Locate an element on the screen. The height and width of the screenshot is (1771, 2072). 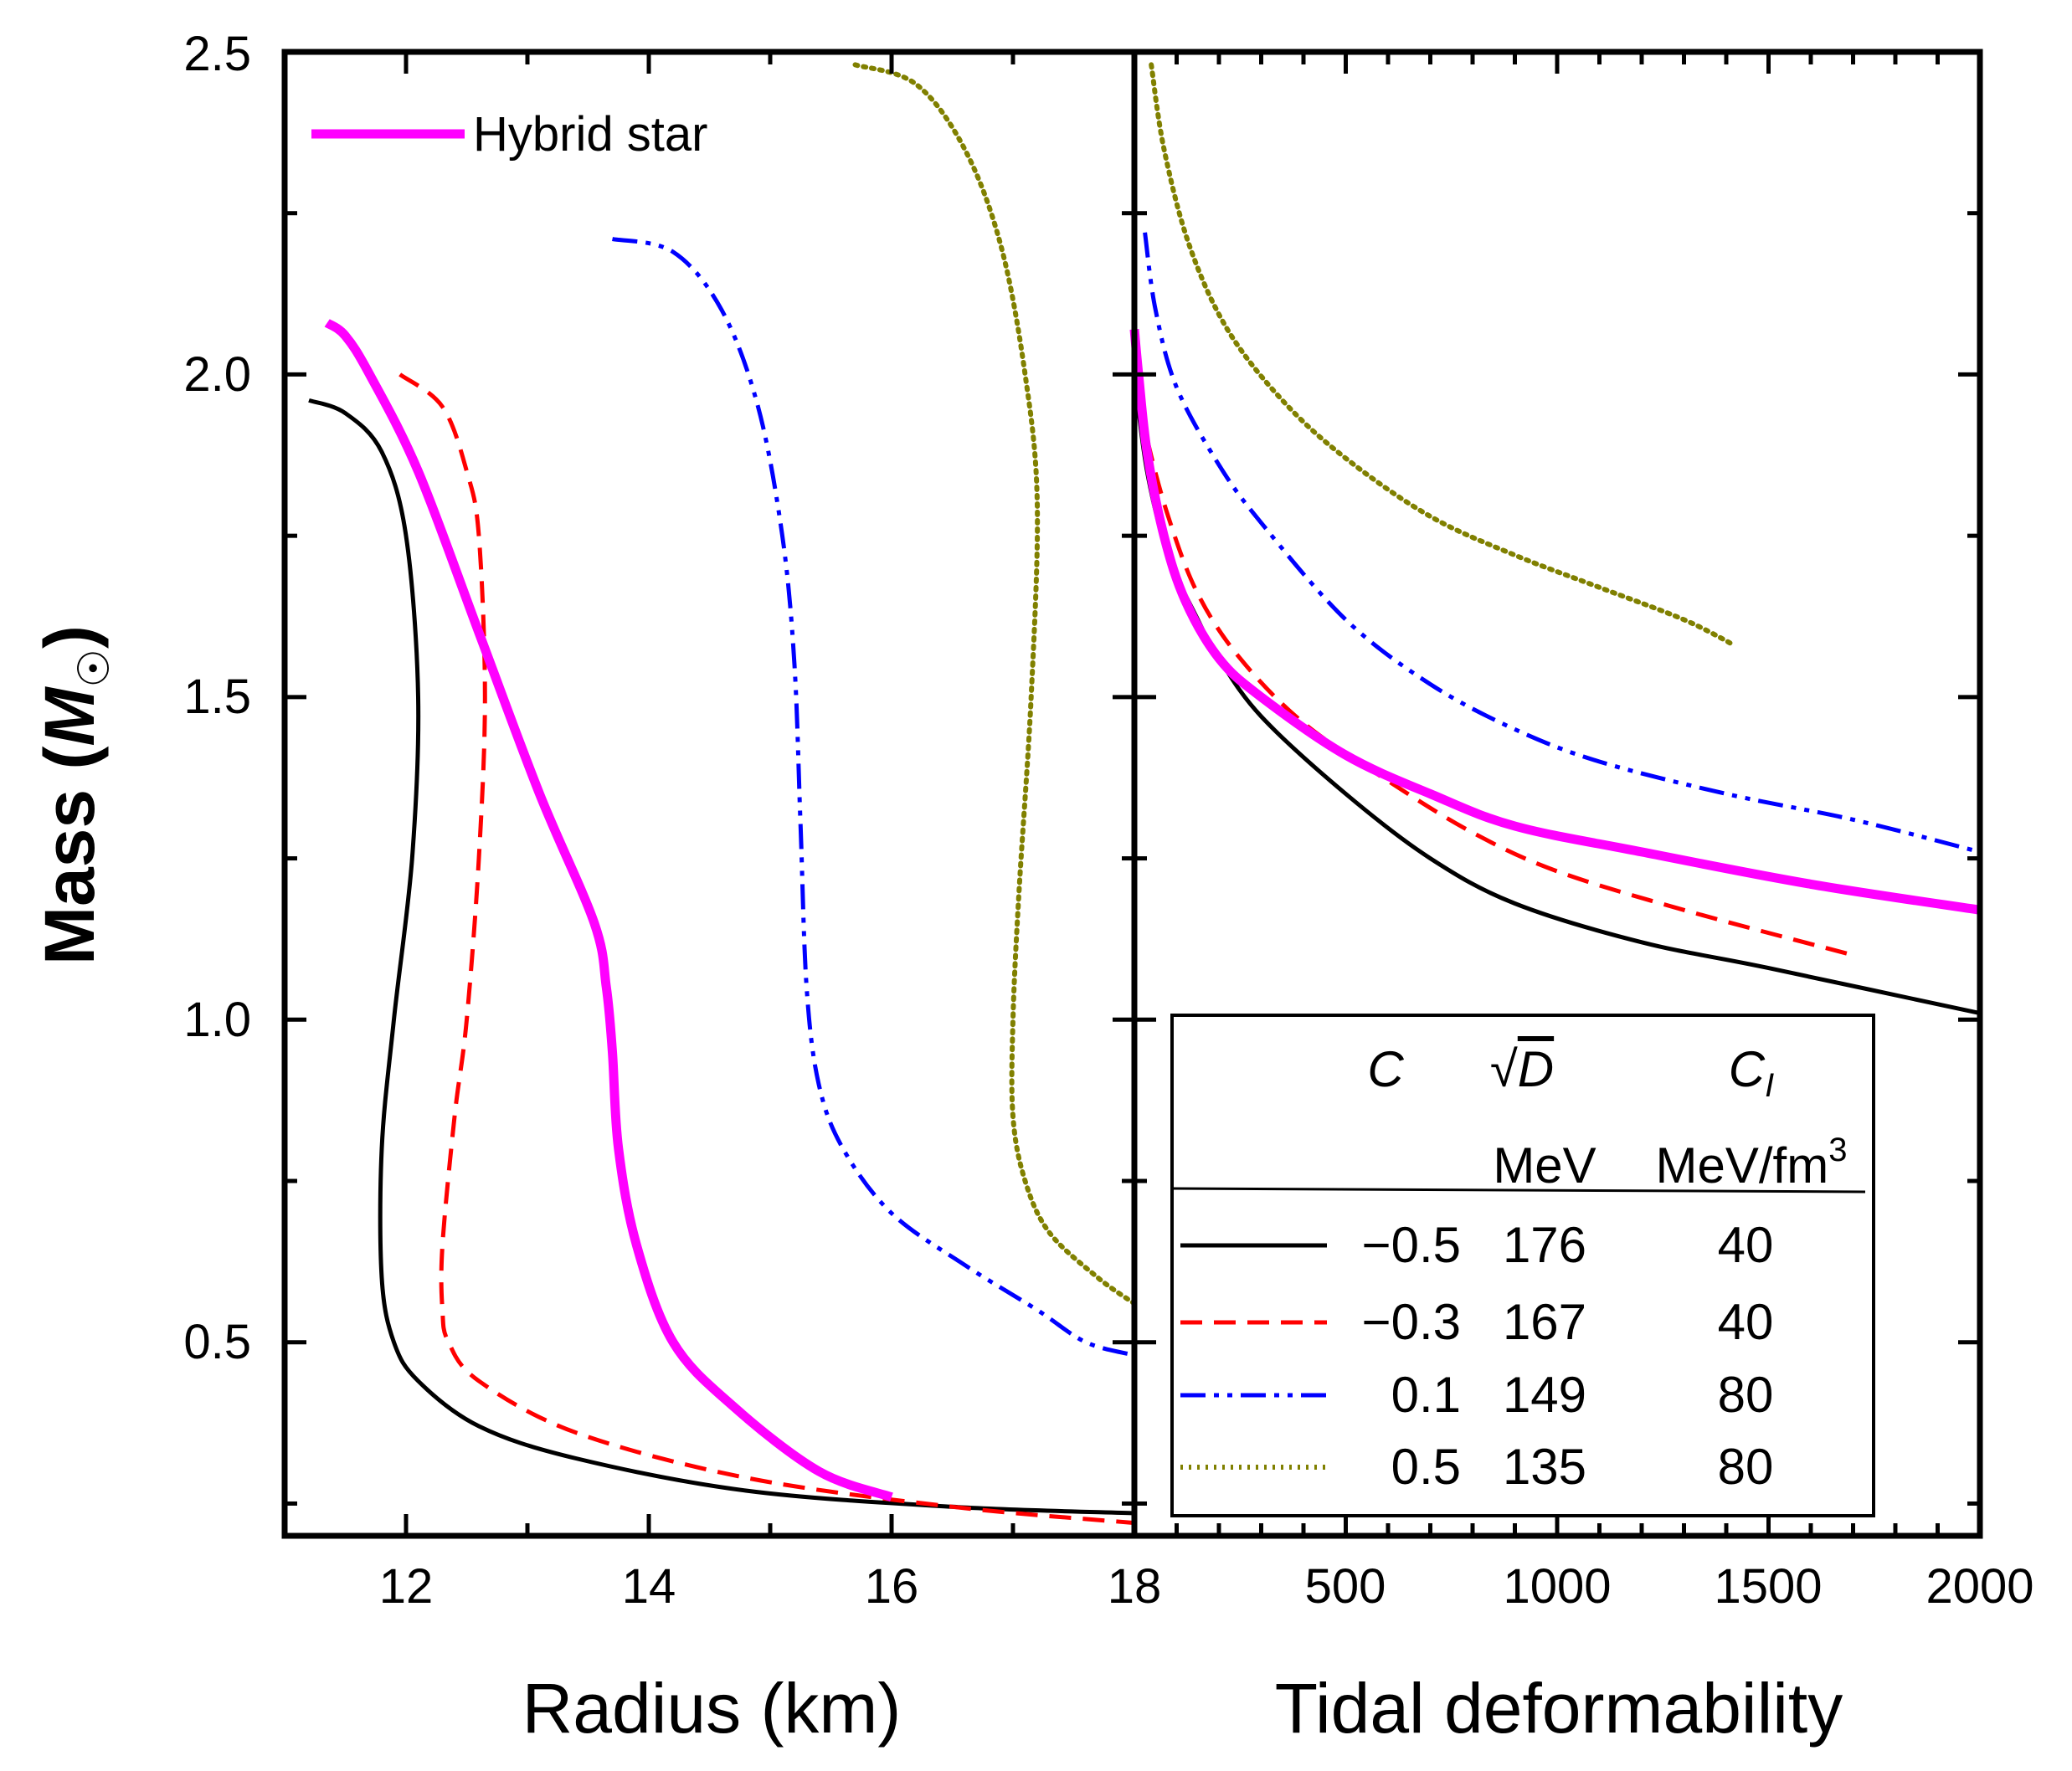
series-line-c-0.1 is located at coordinates (1562, 543).